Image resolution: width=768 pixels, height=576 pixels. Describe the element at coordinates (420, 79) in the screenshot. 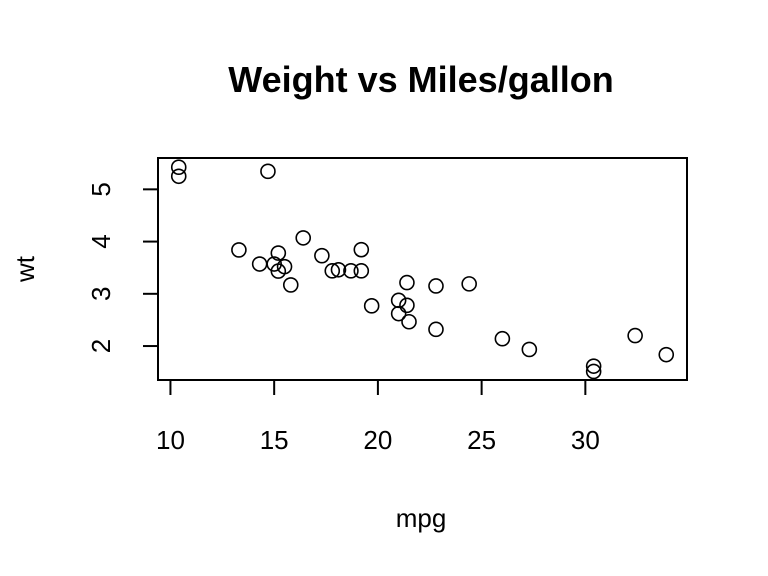

I see `chart-title: Weight vs Miles/gallon` at that location.